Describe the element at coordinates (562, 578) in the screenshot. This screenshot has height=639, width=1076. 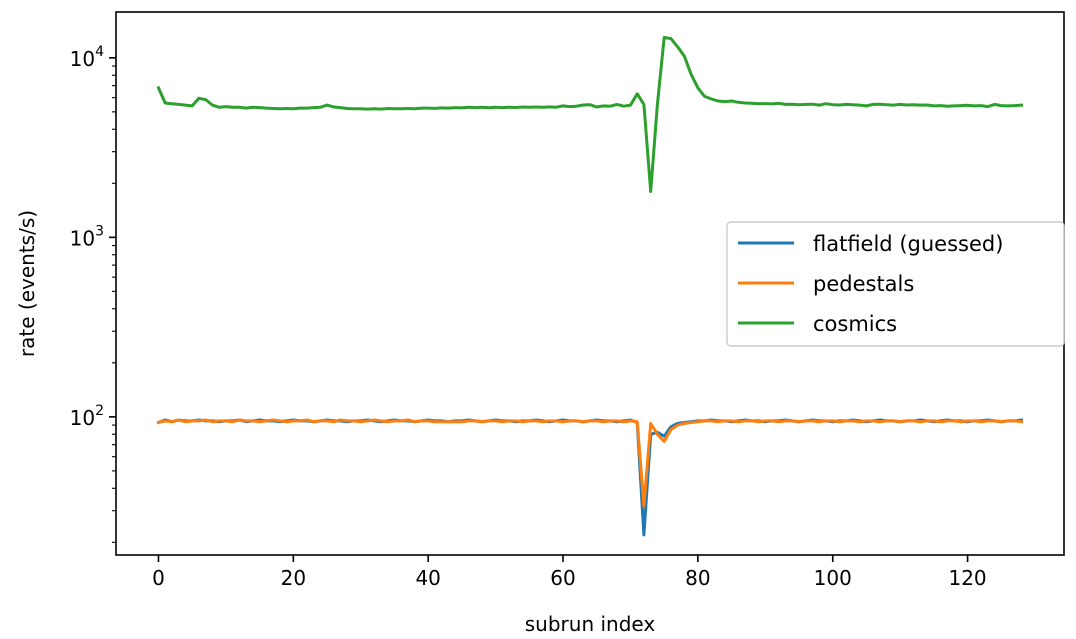
I see `x-tick-label-60: 60` at that location.